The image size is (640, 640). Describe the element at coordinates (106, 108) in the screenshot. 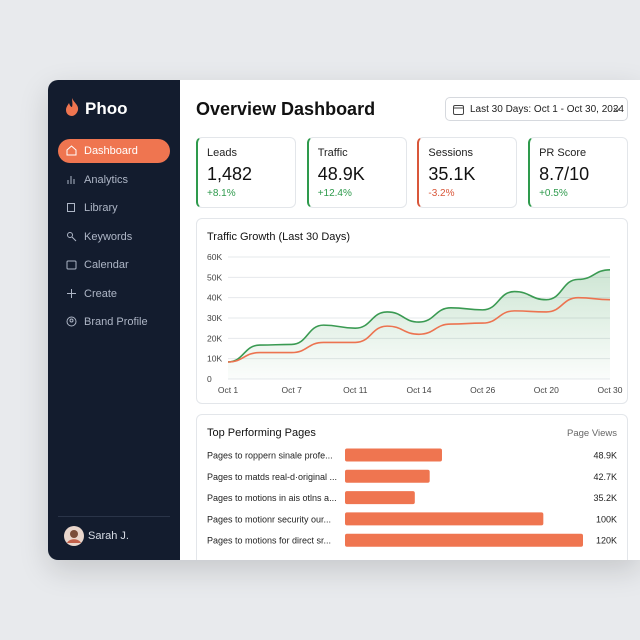

I see `brand-name: Phoo` at that location.